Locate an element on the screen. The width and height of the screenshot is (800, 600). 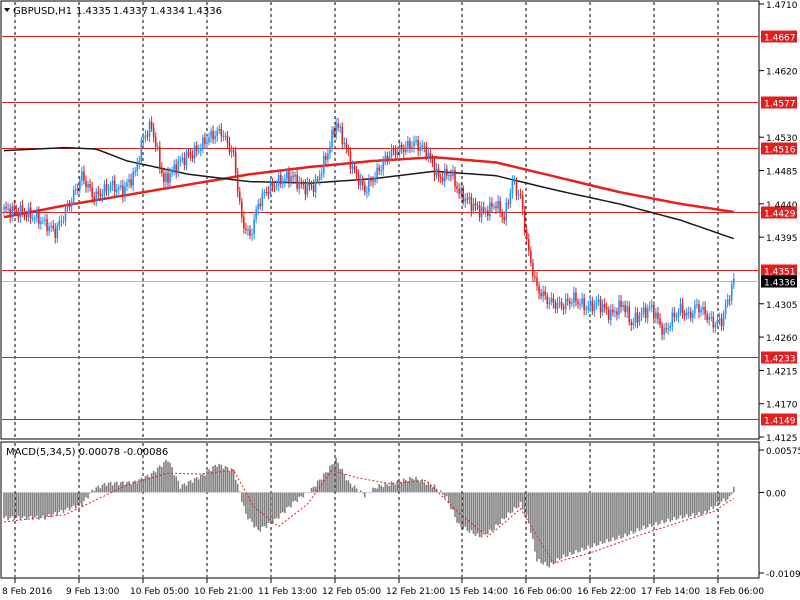
price-tick-label: 1.4440 is located at coordinates (782, 206).